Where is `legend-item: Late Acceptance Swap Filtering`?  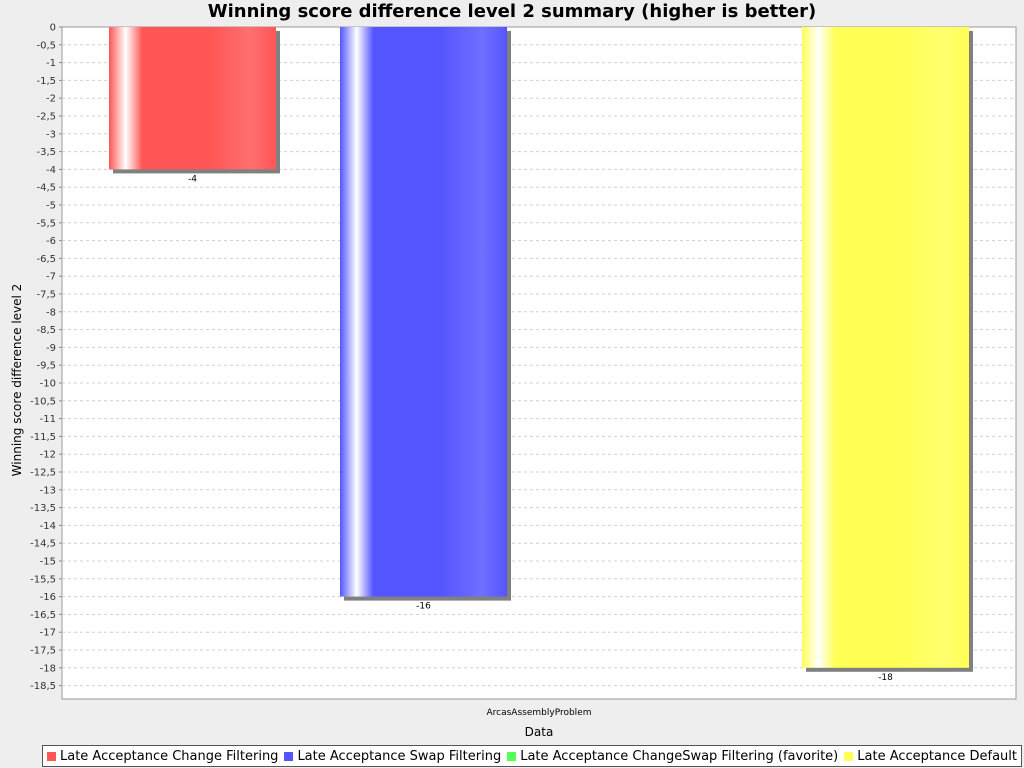 legend-item: Late Acceptance Swap Filtering is located at coordinates (392, 756).